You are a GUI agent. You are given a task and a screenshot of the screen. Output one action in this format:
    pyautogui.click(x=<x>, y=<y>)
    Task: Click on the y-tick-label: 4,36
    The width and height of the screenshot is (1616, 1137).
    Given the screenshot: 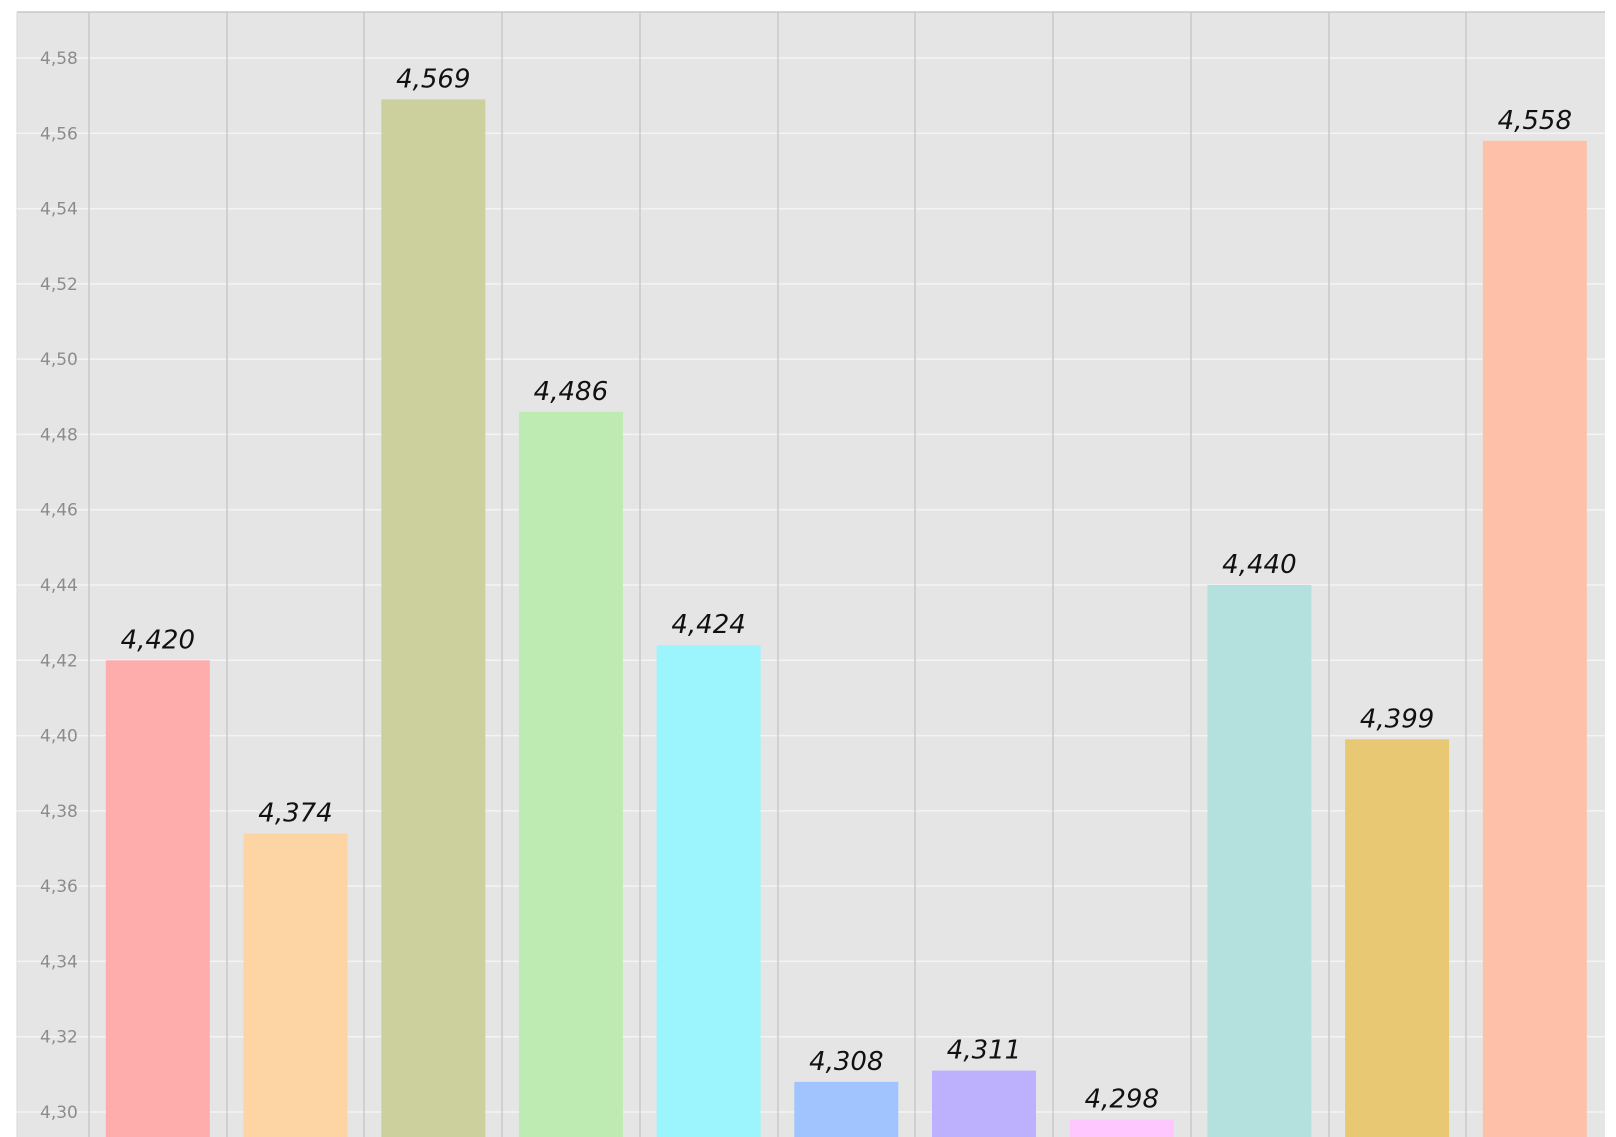 What is the action you would take?
    pyautogui.click(x=59, y=887)
    